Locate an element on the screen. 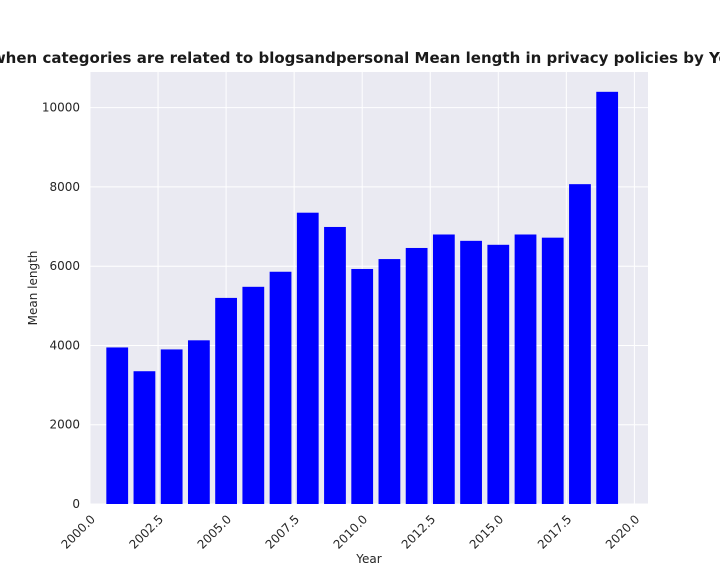 This screenshot has width=720, height=576. bar-2001 is located at coordinates (117, 425).